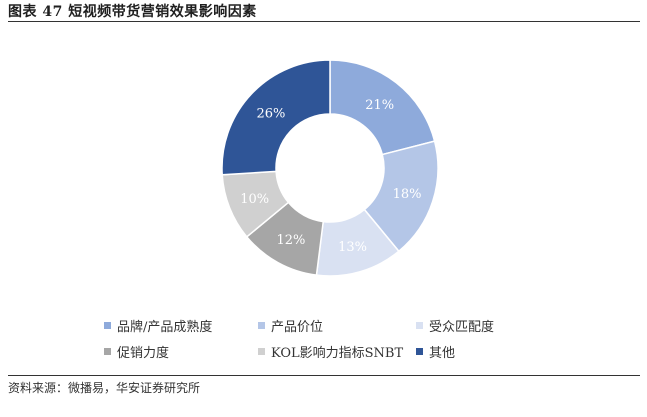 This screenshot has width=647, height=417. Describe the element at coordinates (442, 353) in the screenshot. I see `legend-label: 其他` at that location.